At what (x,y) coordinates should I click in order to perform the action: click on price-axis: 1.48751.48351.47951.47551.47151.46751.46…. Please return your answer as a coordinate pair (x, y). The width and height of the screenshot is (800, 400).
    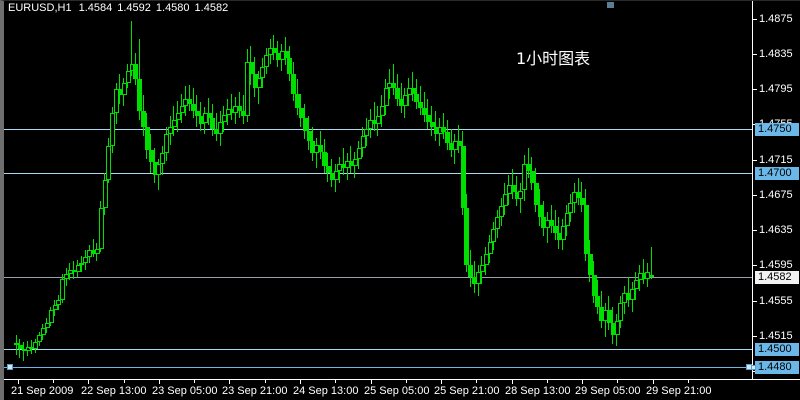
    Looking at the image, I should click on (775, 190).